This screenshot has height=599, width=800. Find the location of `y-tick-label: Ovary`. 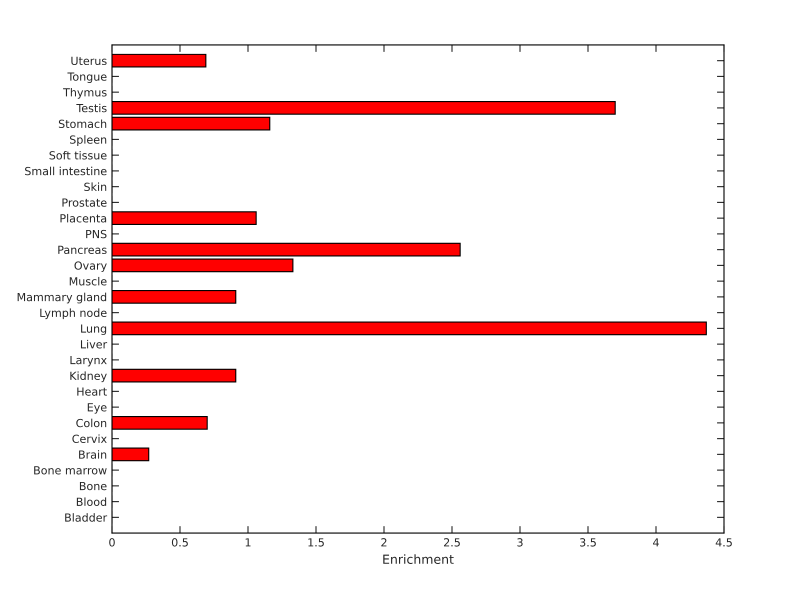

y-tick-label: Ovary is located at coordinates (90, 266).